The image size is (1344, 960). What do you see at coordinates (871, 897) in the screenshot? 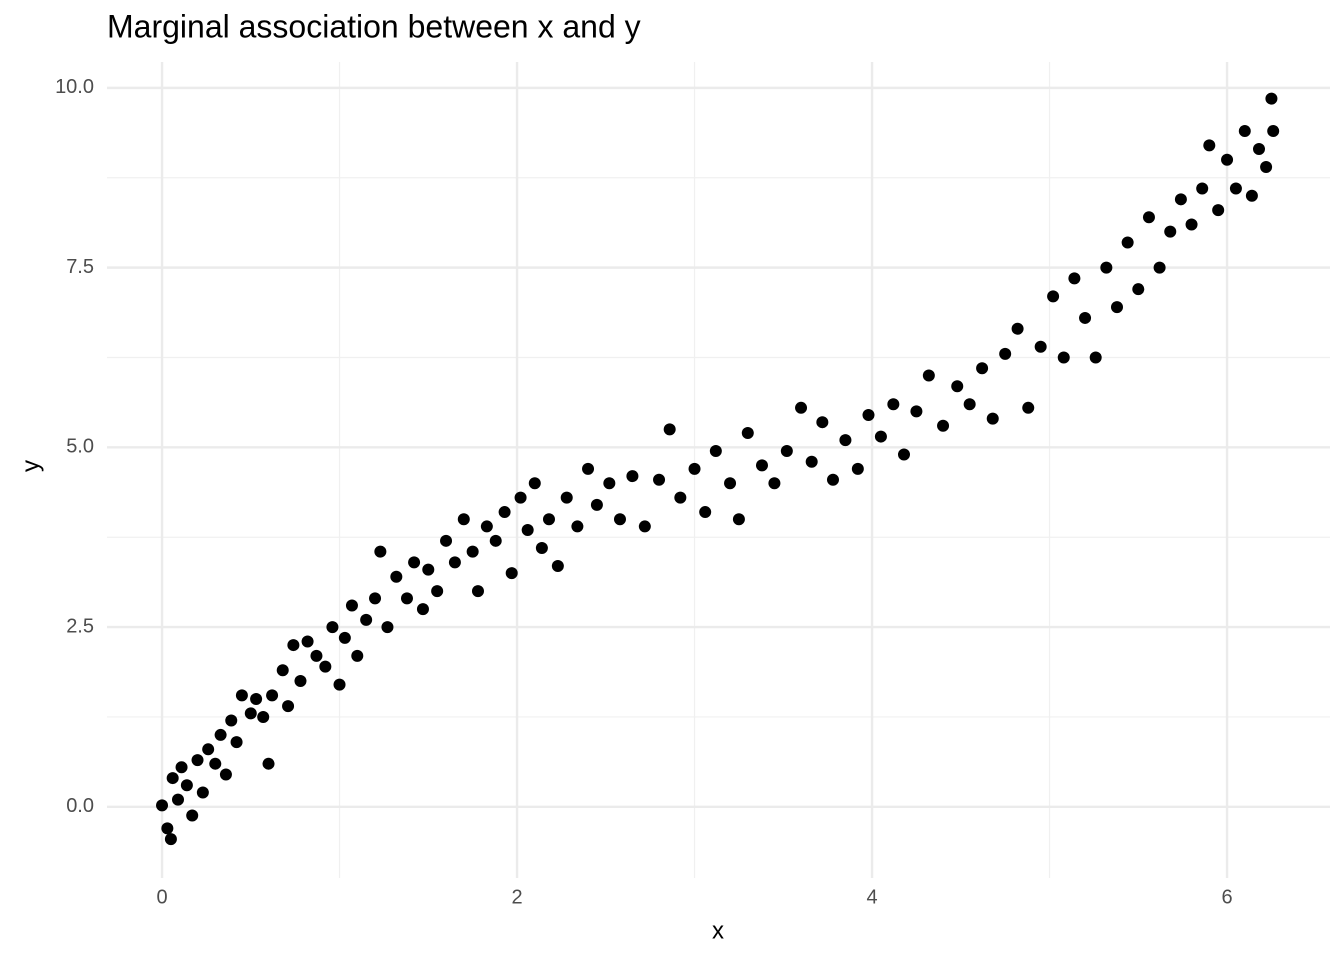
I see `x-tick-label: 4` at bounding box center [871, 897].